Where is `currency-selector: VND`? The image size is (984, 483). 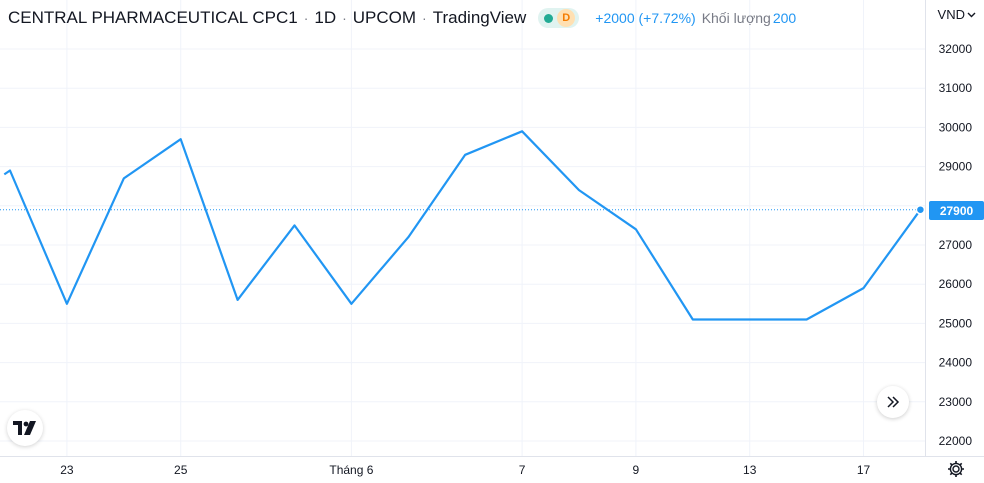
currency-selector: VND is located at coordinates (957, 14).